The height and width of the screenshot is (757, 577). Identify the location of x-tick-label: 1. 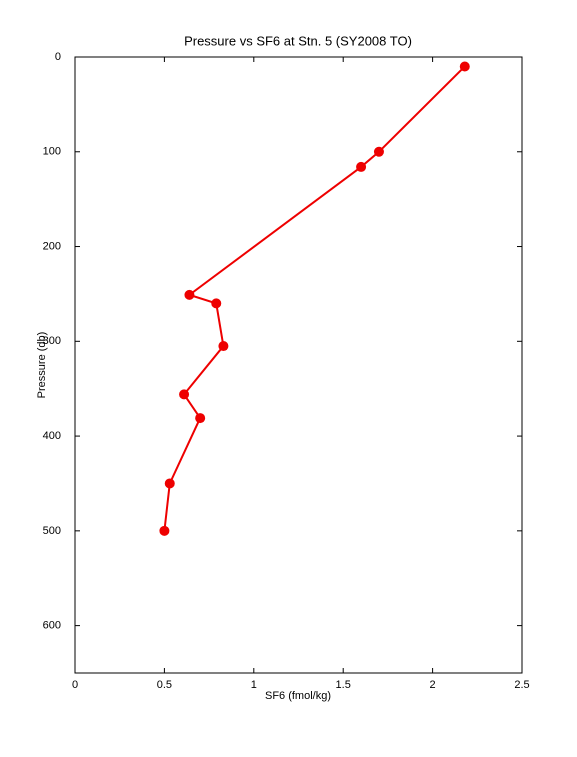
(254, 685).